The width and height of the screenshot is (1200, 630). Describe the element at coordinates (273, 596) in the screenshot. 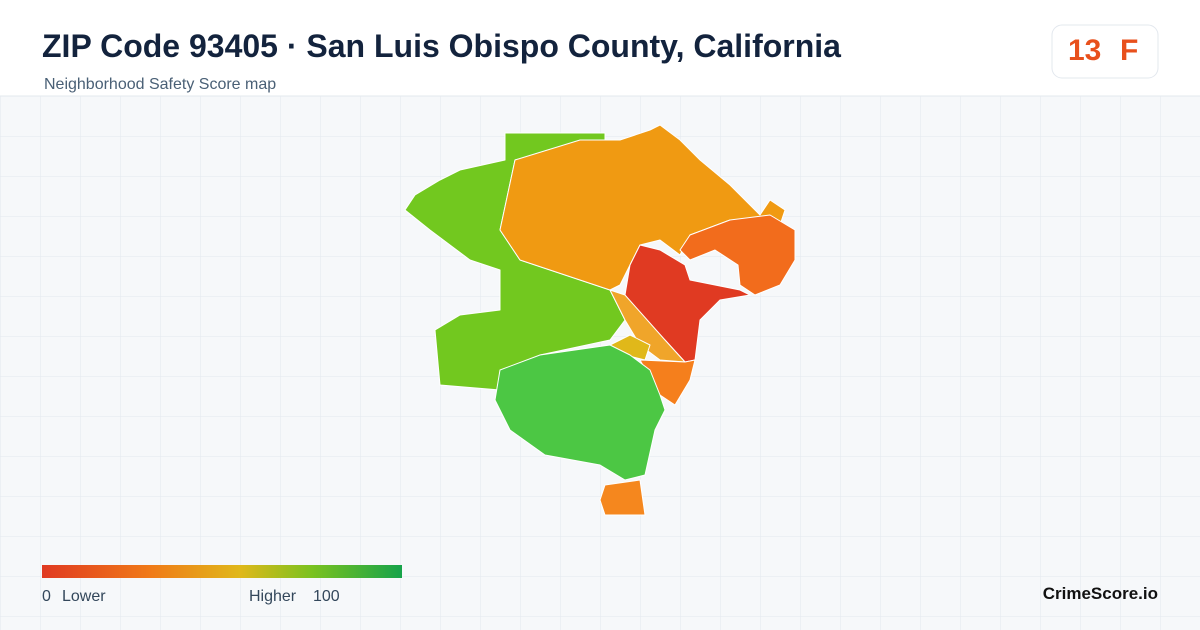

I see `legend-max-label: Higher` at that location.